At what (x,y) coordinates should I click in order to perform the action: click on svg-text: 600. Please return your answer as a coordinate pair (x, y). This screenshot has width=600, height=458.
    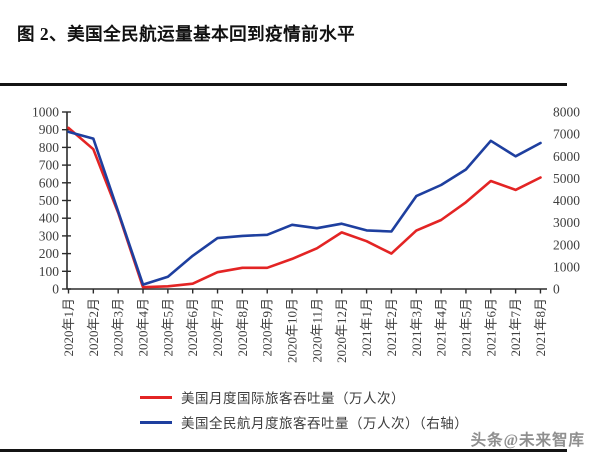
    Looking at the image, I should click on (49, 182).